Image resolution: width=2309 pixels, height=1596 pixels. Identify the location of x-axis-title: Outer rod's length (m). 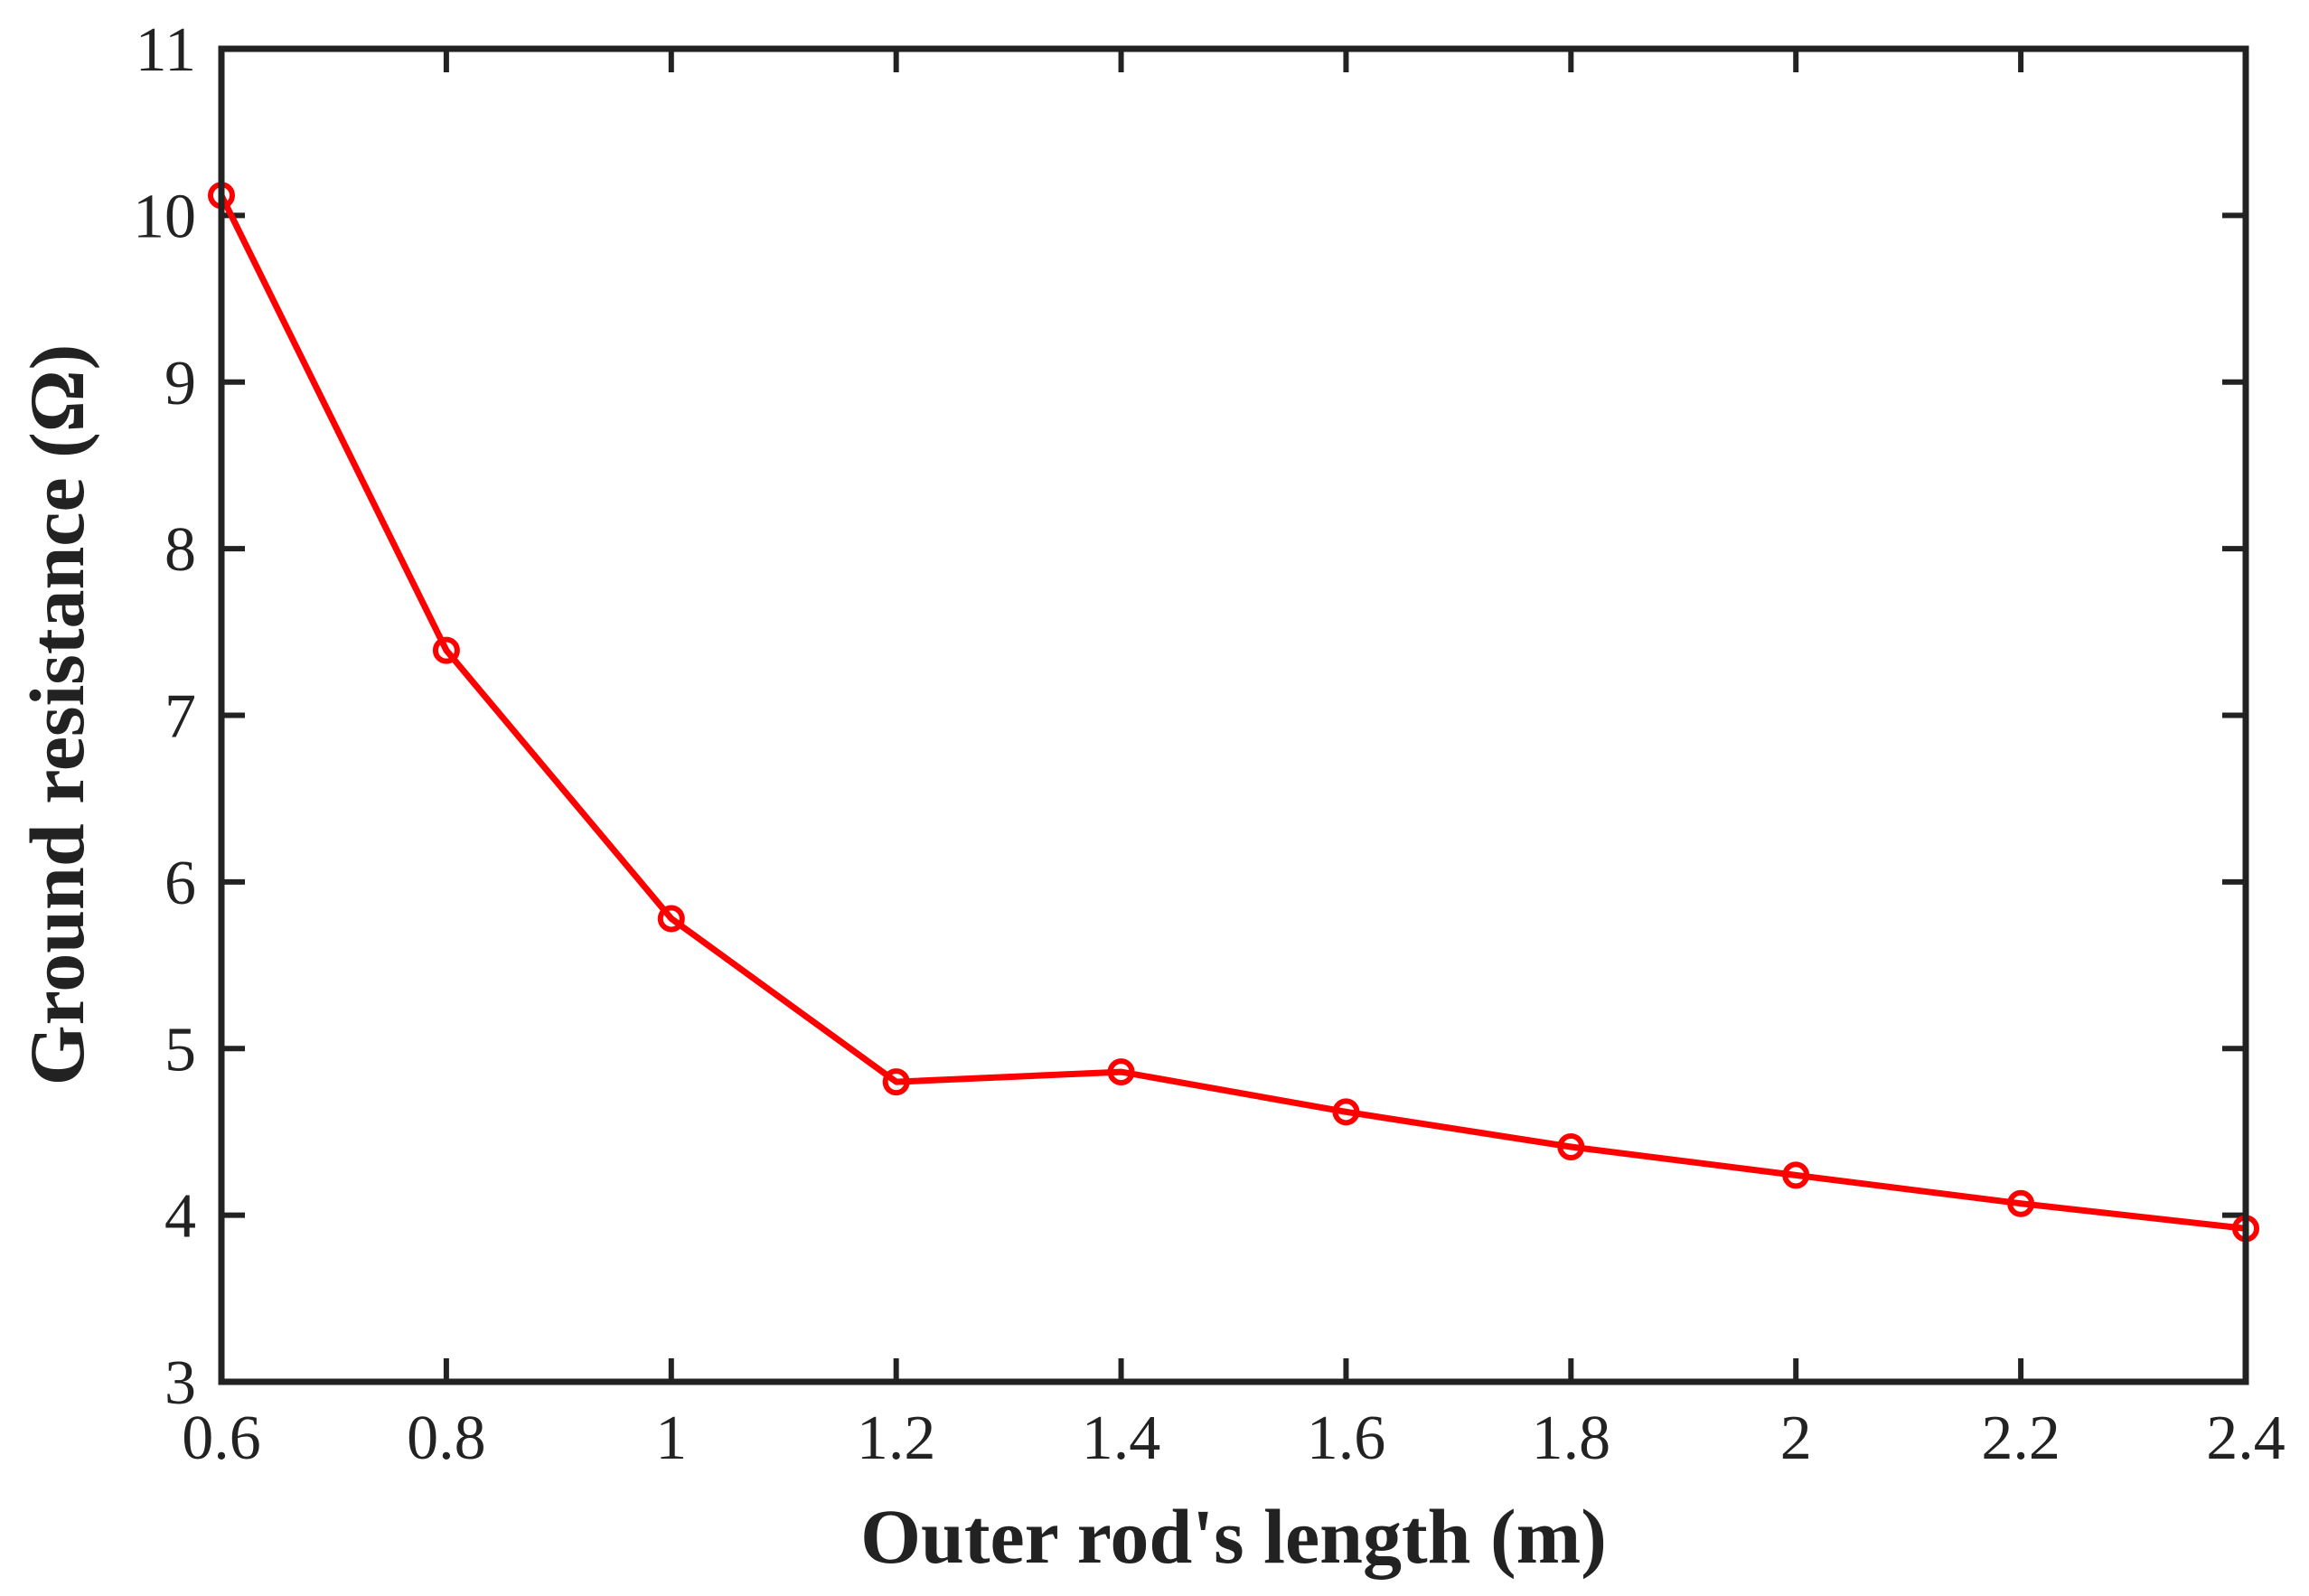
(1233, 1536).